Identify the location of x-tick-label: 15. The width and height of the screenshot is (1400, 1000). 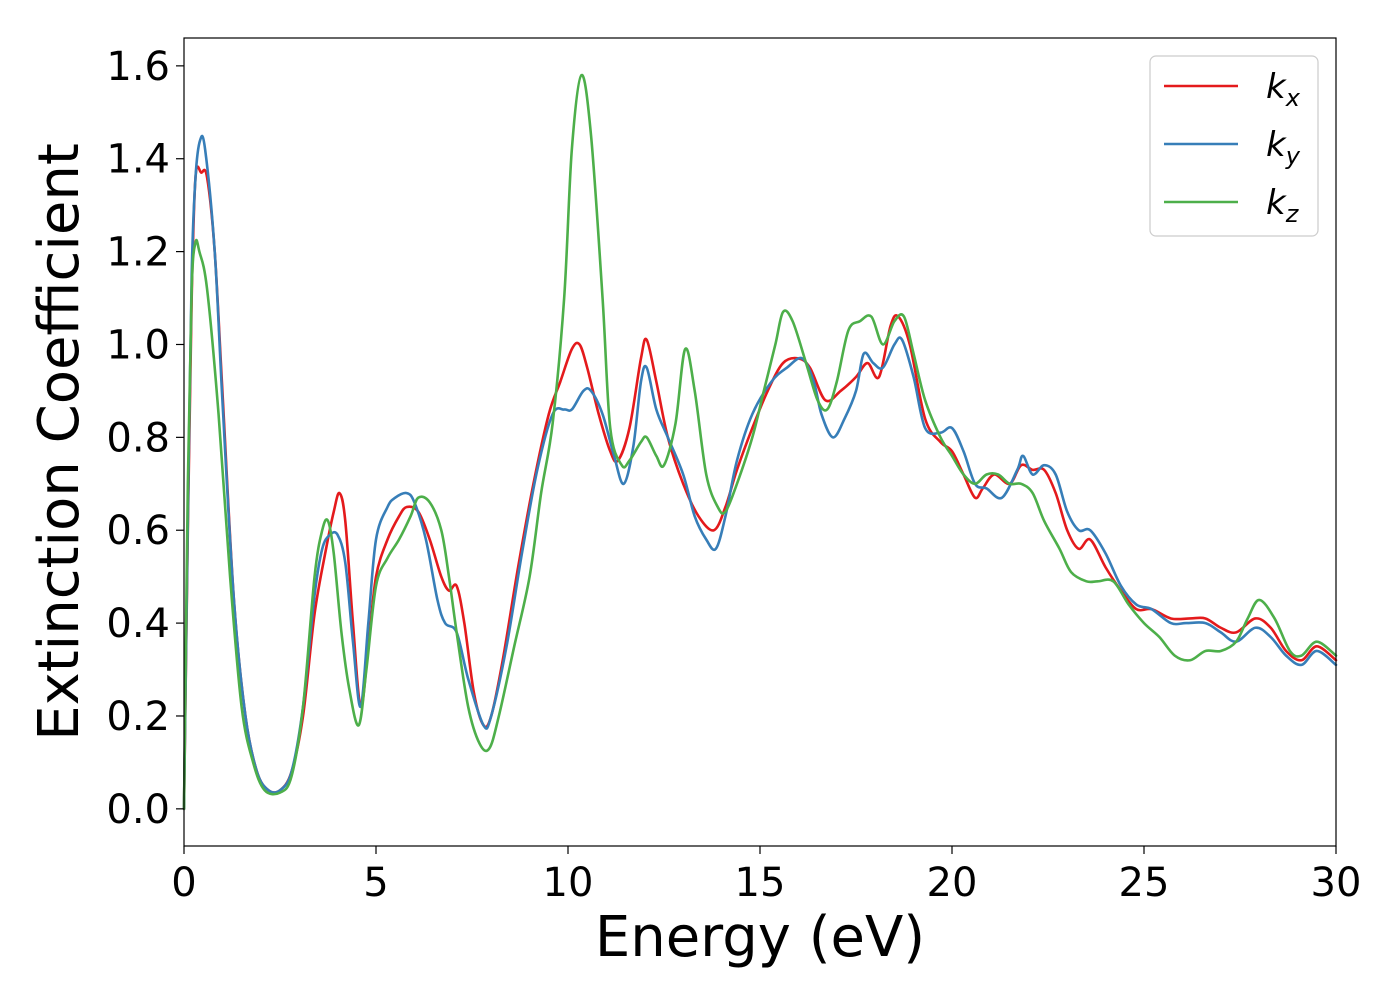
(760, 883).